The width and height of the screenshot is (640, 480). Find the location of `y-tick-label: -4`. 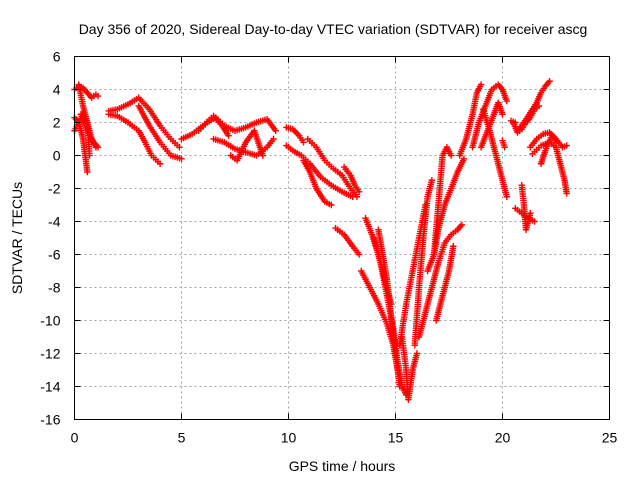

y-tick-label: -4 is located at coordinates (54, 222).